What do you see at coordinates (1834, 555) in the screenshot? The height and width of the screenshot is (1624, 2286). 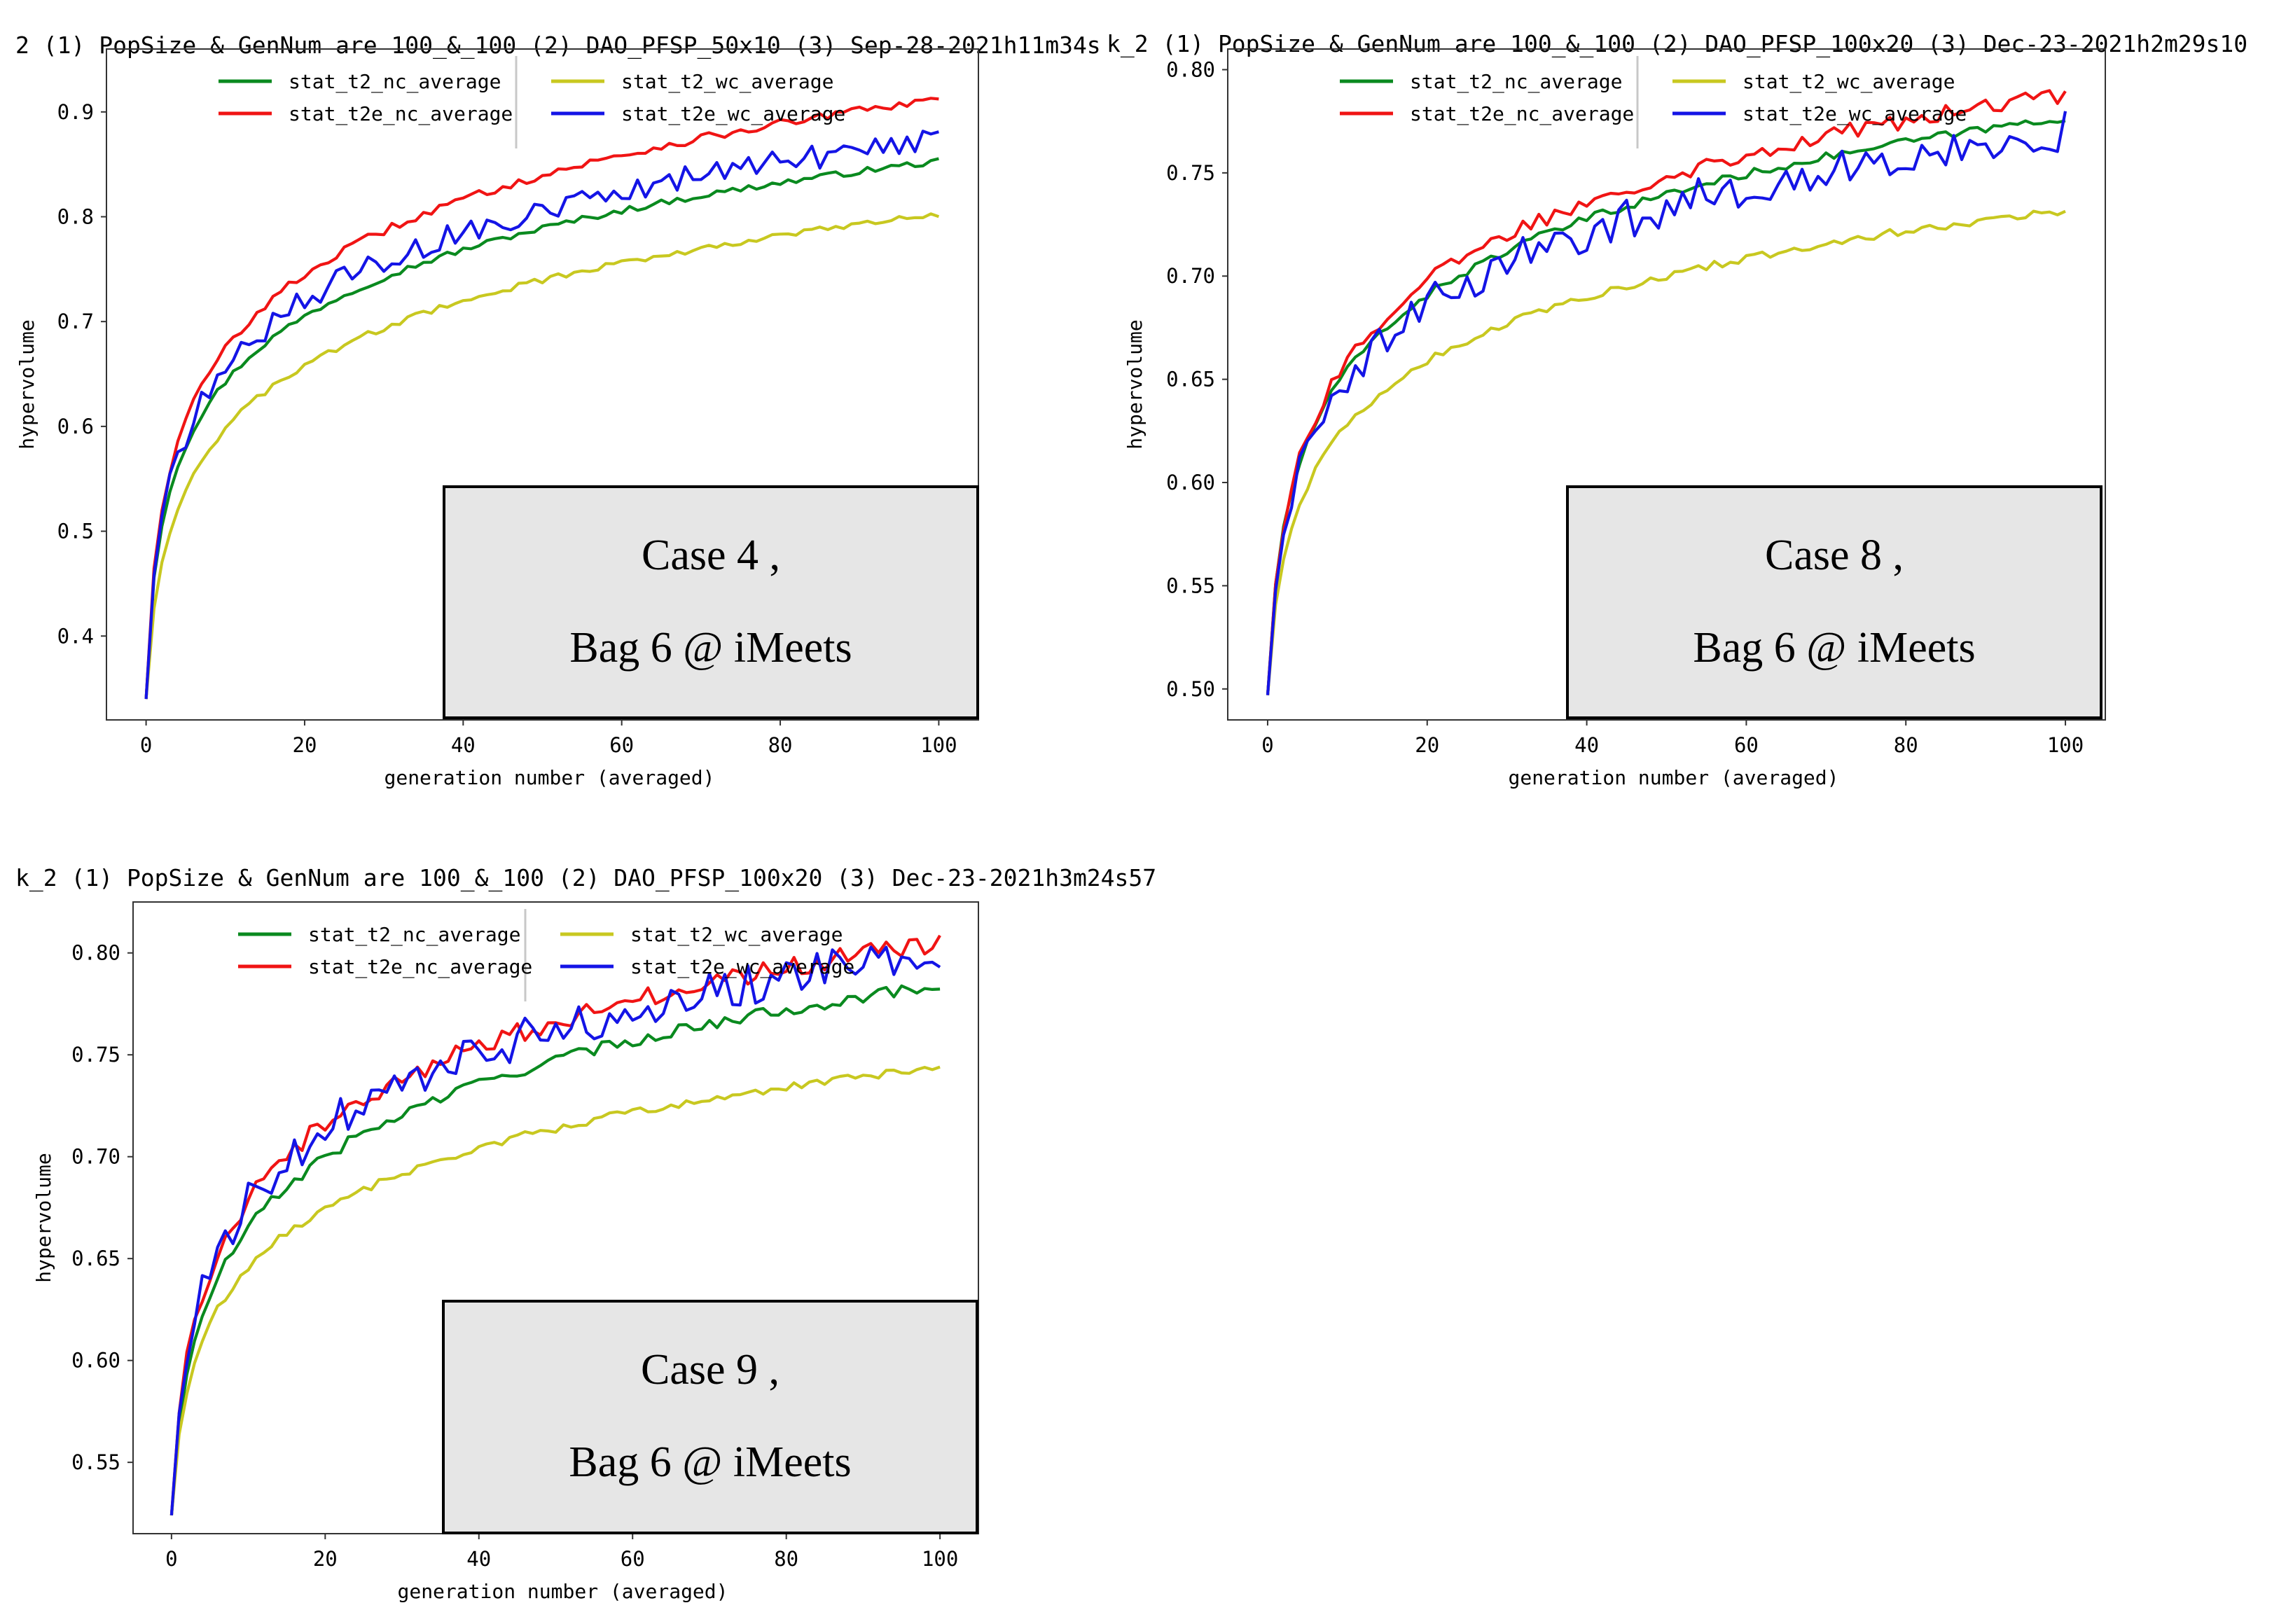 I see `annotation-case-label: Case 8 ,` at bounding box center [1834, 555].